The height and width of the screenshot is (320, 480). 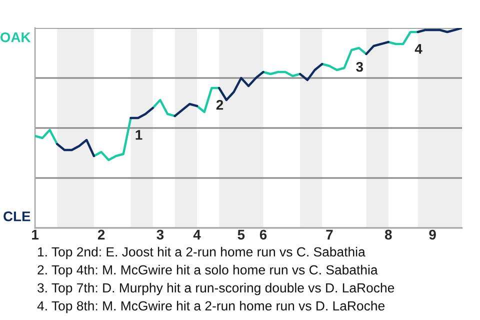 I want to click on x-tick-label: 2, so click(x=101, y=235).